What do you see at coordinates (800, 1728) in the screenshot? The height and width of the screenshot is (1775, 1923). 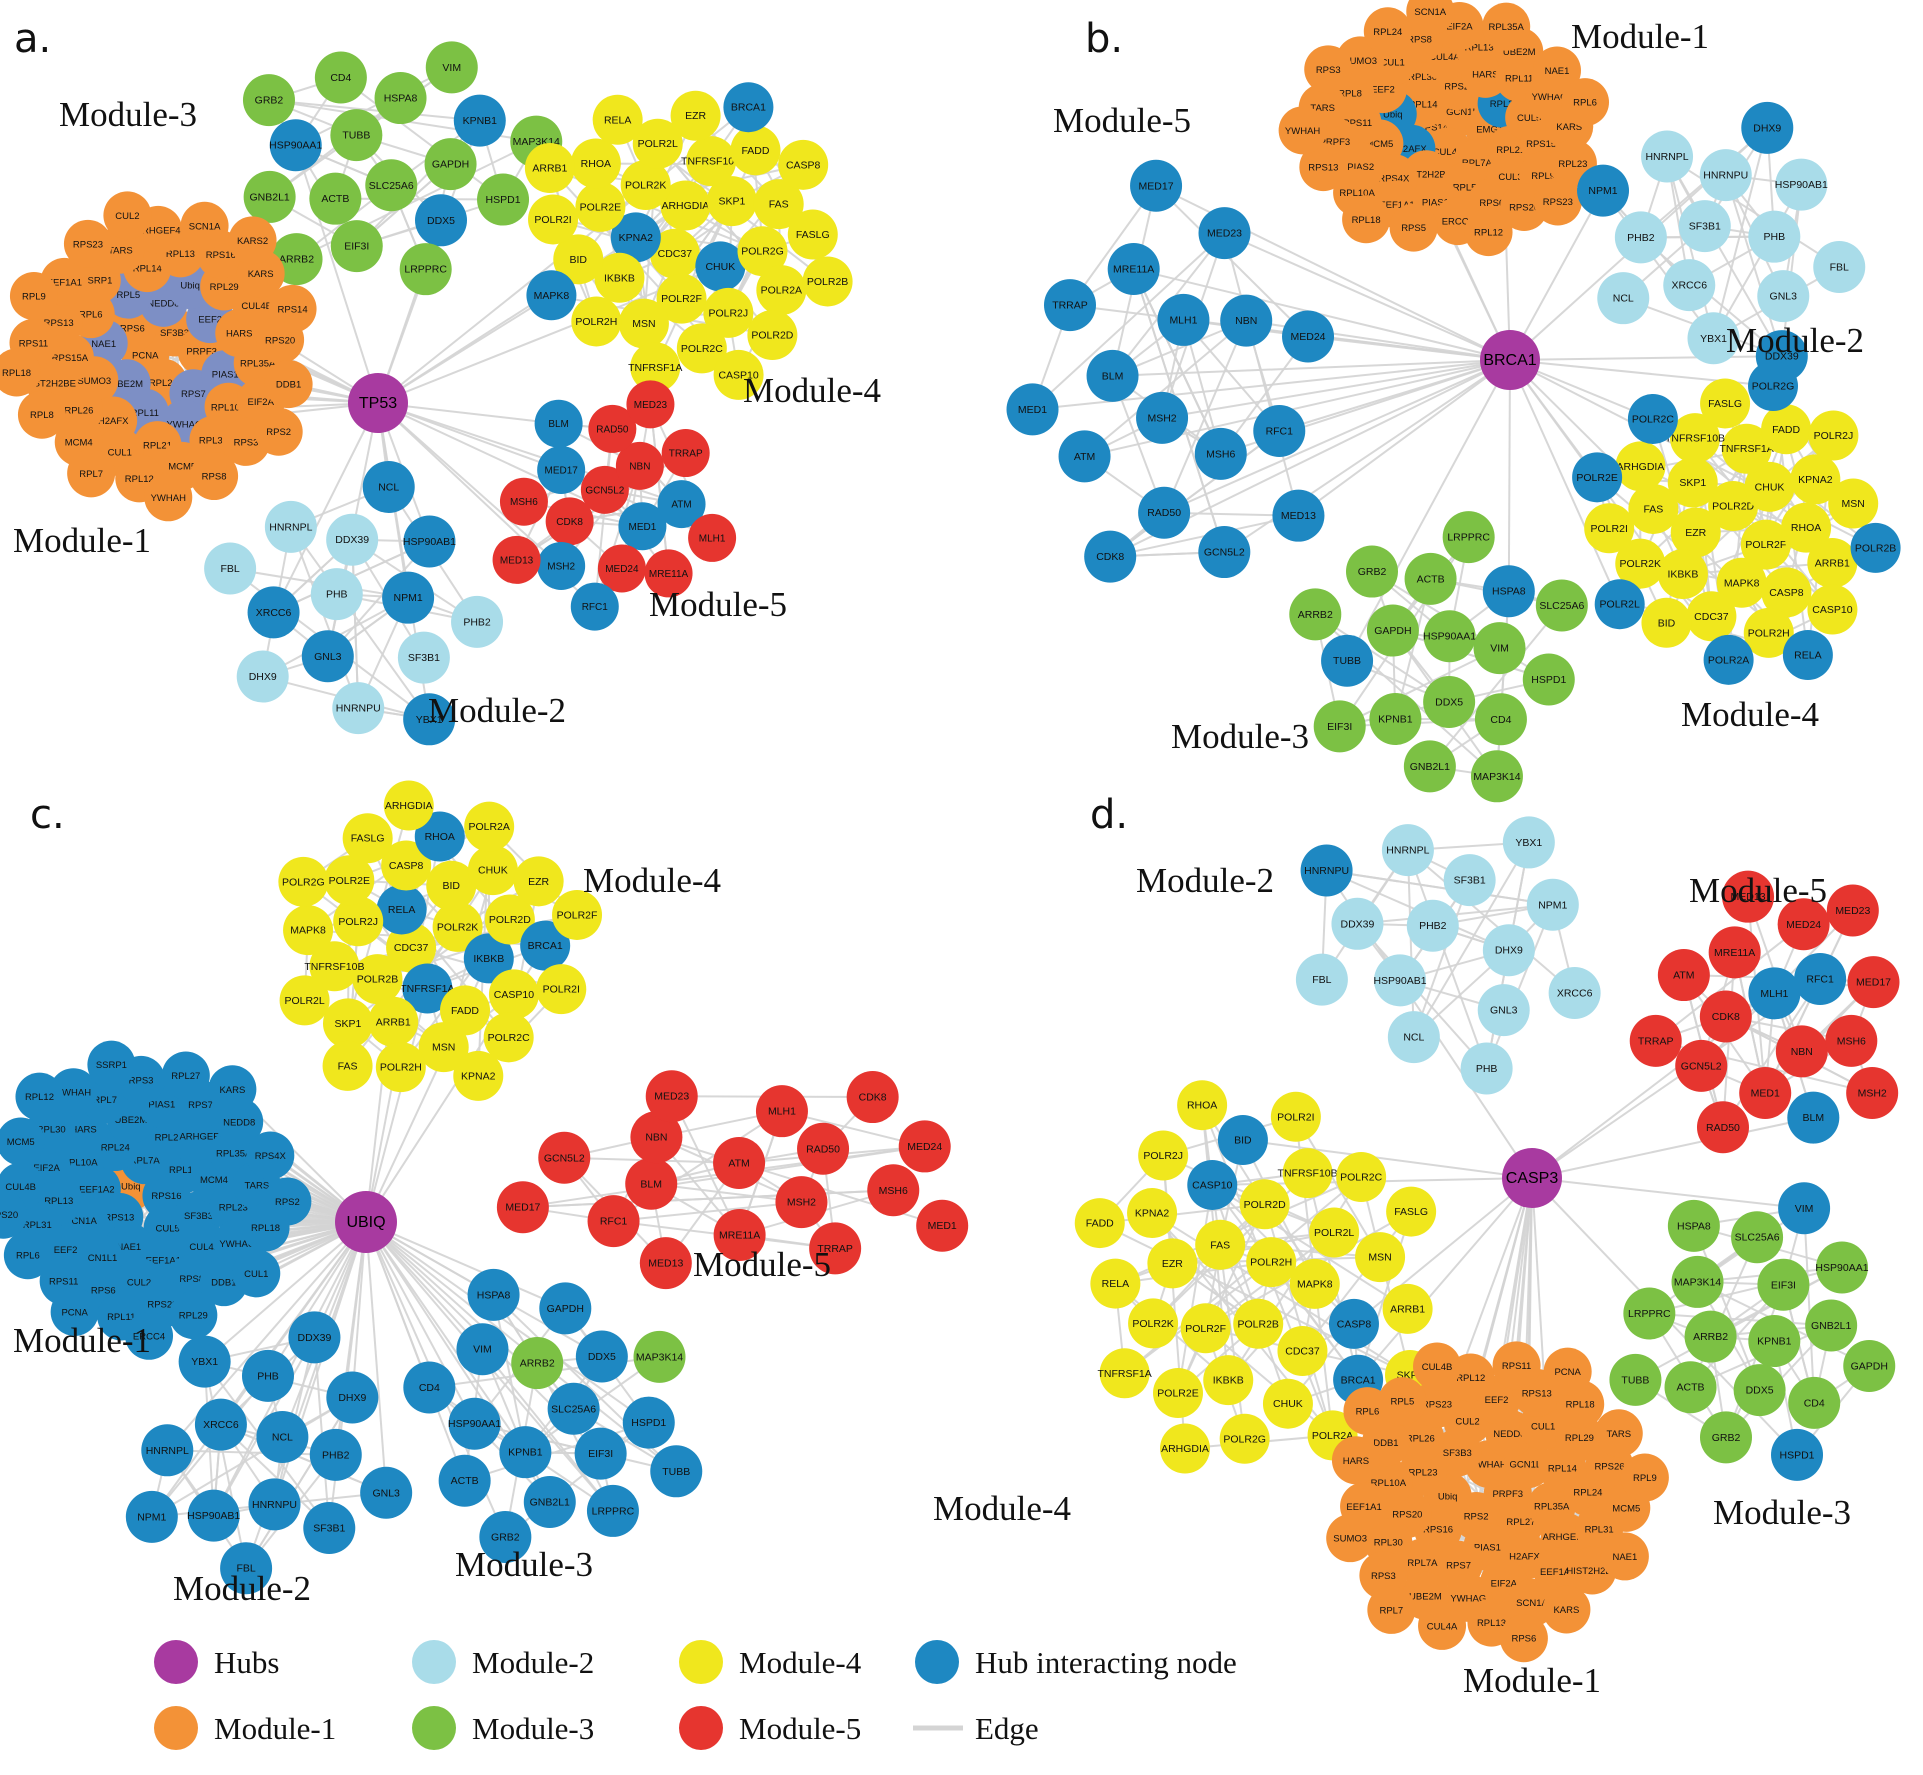 I see `legend-label: Module-5` at bounding box center [800, 1728].